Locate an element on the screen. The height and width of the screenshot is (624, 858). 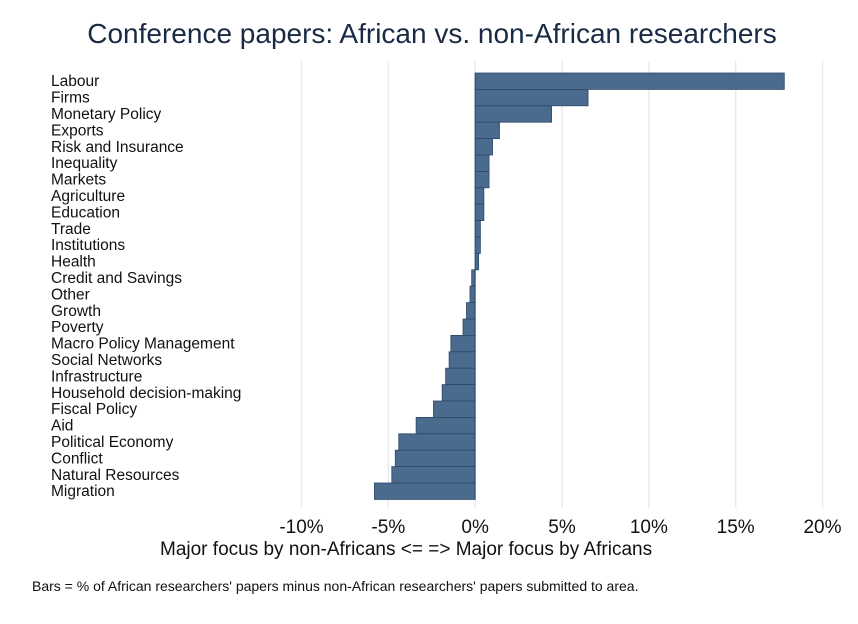
category-label: Agriculture is located at coordinates (88, 196).